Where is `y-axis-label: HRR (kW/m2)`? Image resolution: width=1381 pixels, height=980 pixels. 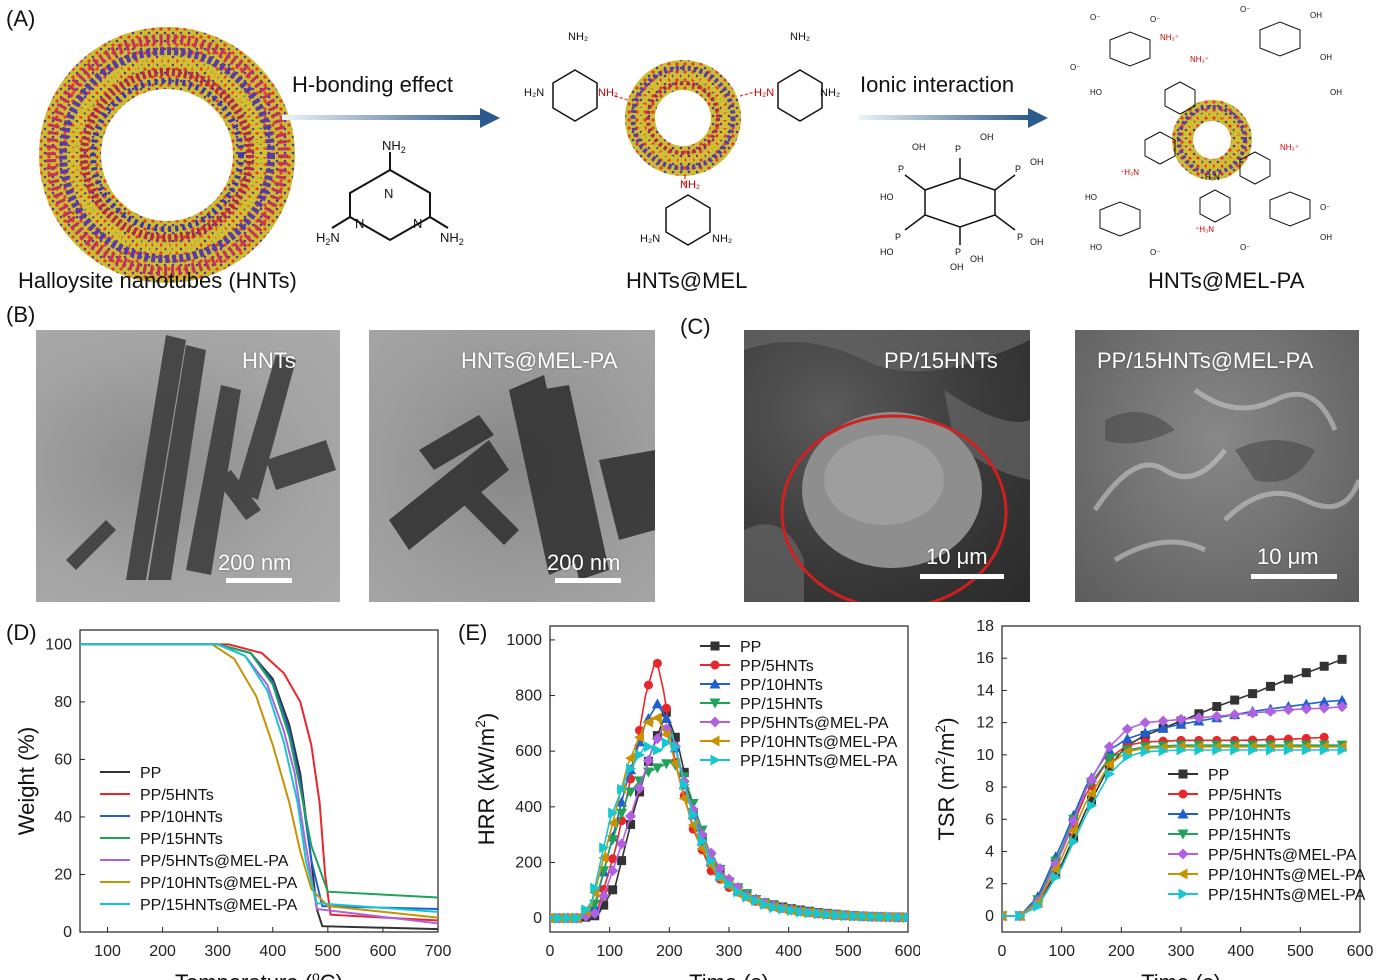
y-axis-label: HRR (kW/m2) is located at coordinates (485, 779).